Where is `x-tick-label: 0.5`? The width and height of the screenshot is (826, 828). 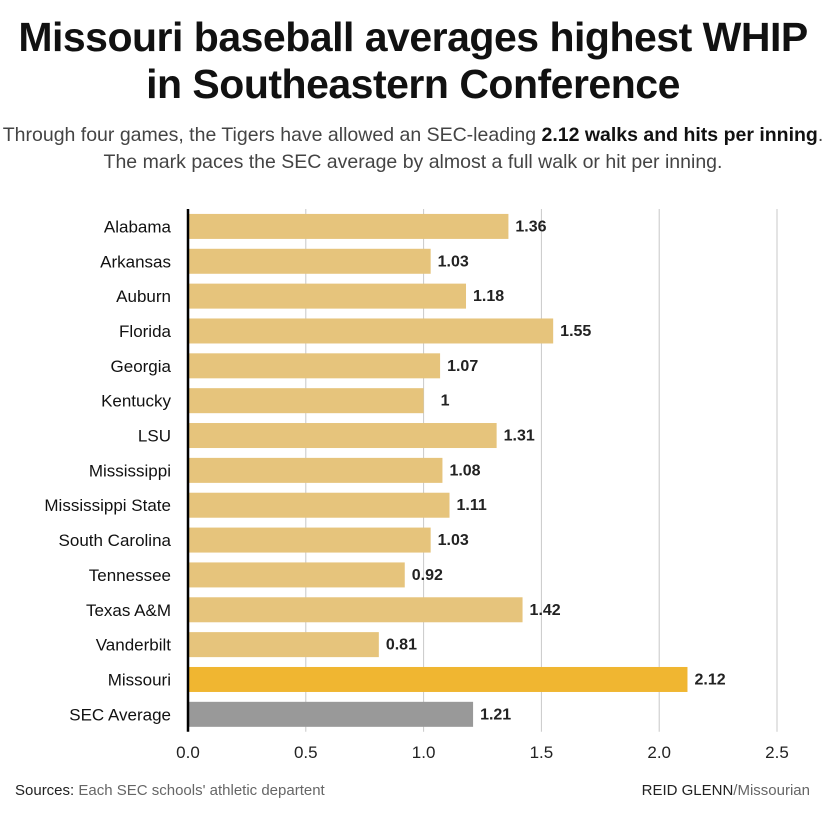 x-tick-label: 0.5 is located at coordinates (306, 752).